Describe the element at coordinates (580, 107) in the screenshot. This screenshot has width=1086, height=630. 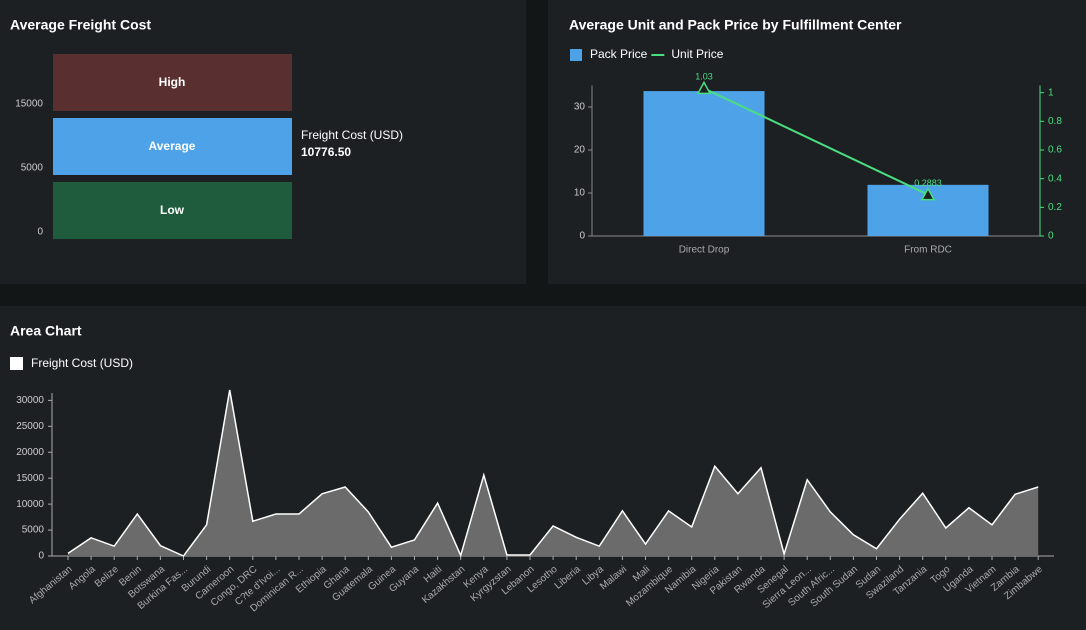
I see `y-tick-label: 30` at that location.